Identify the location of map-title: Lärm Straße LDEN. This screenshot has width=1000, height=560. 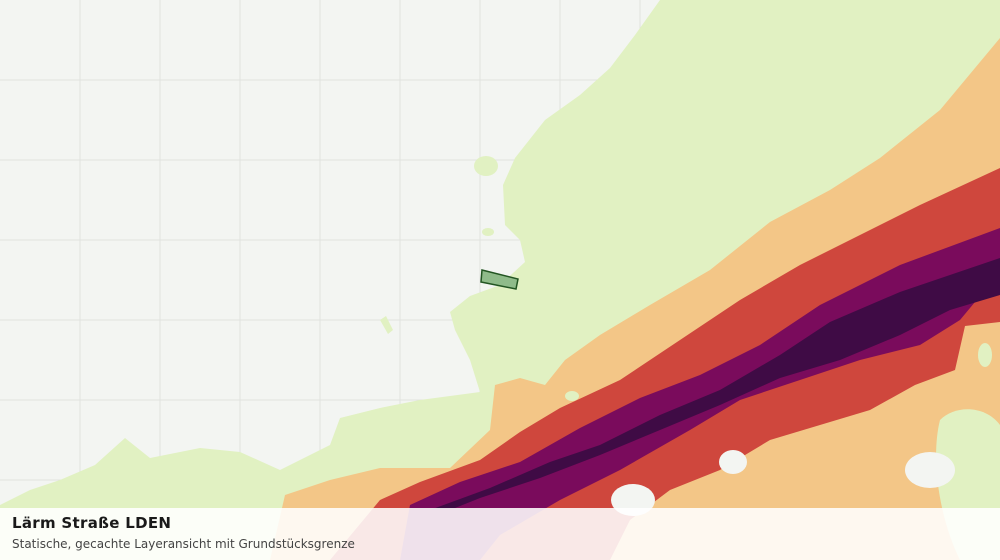
(92, 523).